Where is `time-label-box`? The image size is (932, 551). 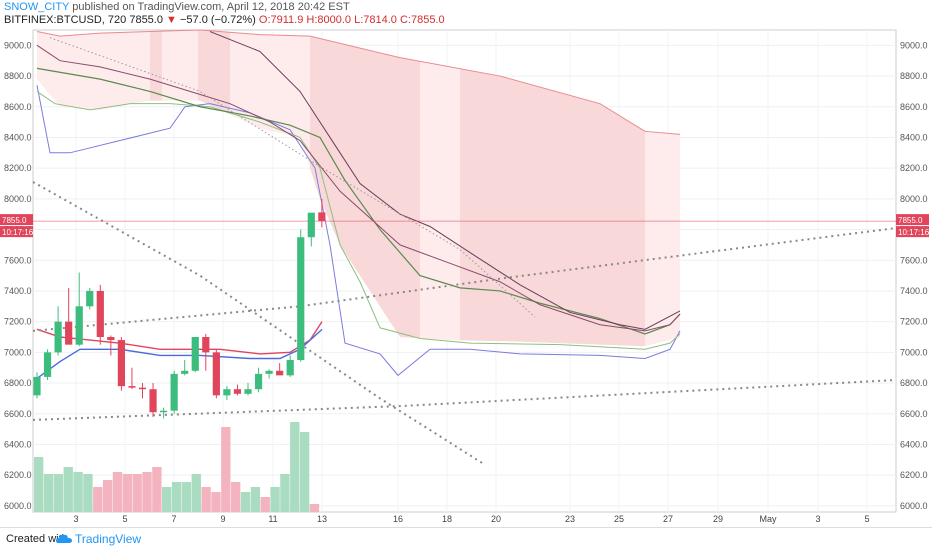
time-label-box is located at coordinates (16, 232).